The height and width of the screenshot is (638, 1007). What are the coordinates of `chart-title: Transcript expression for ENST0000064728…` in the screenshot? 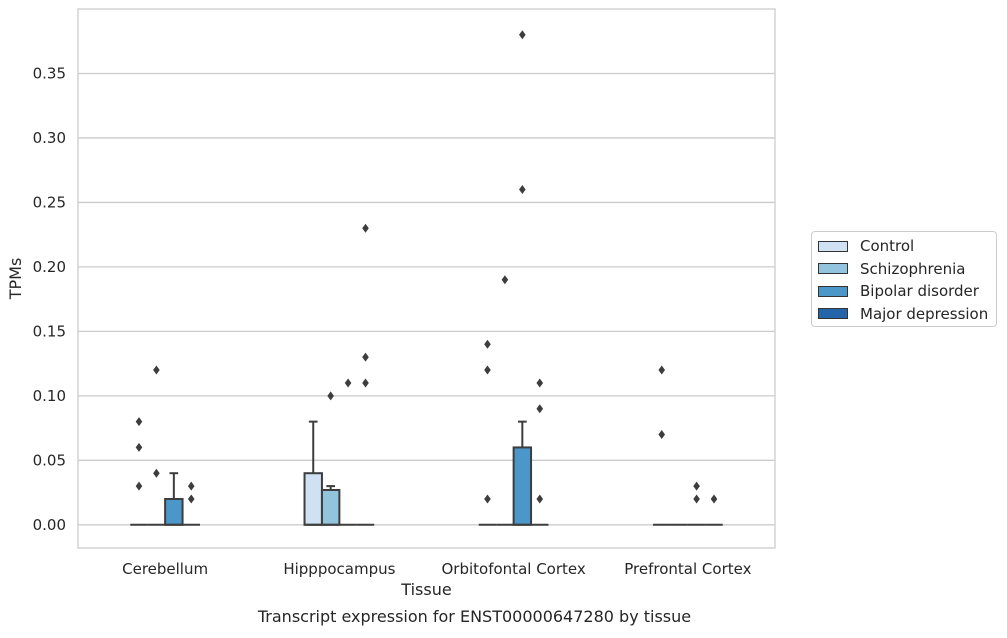 It's located at (474, 616).